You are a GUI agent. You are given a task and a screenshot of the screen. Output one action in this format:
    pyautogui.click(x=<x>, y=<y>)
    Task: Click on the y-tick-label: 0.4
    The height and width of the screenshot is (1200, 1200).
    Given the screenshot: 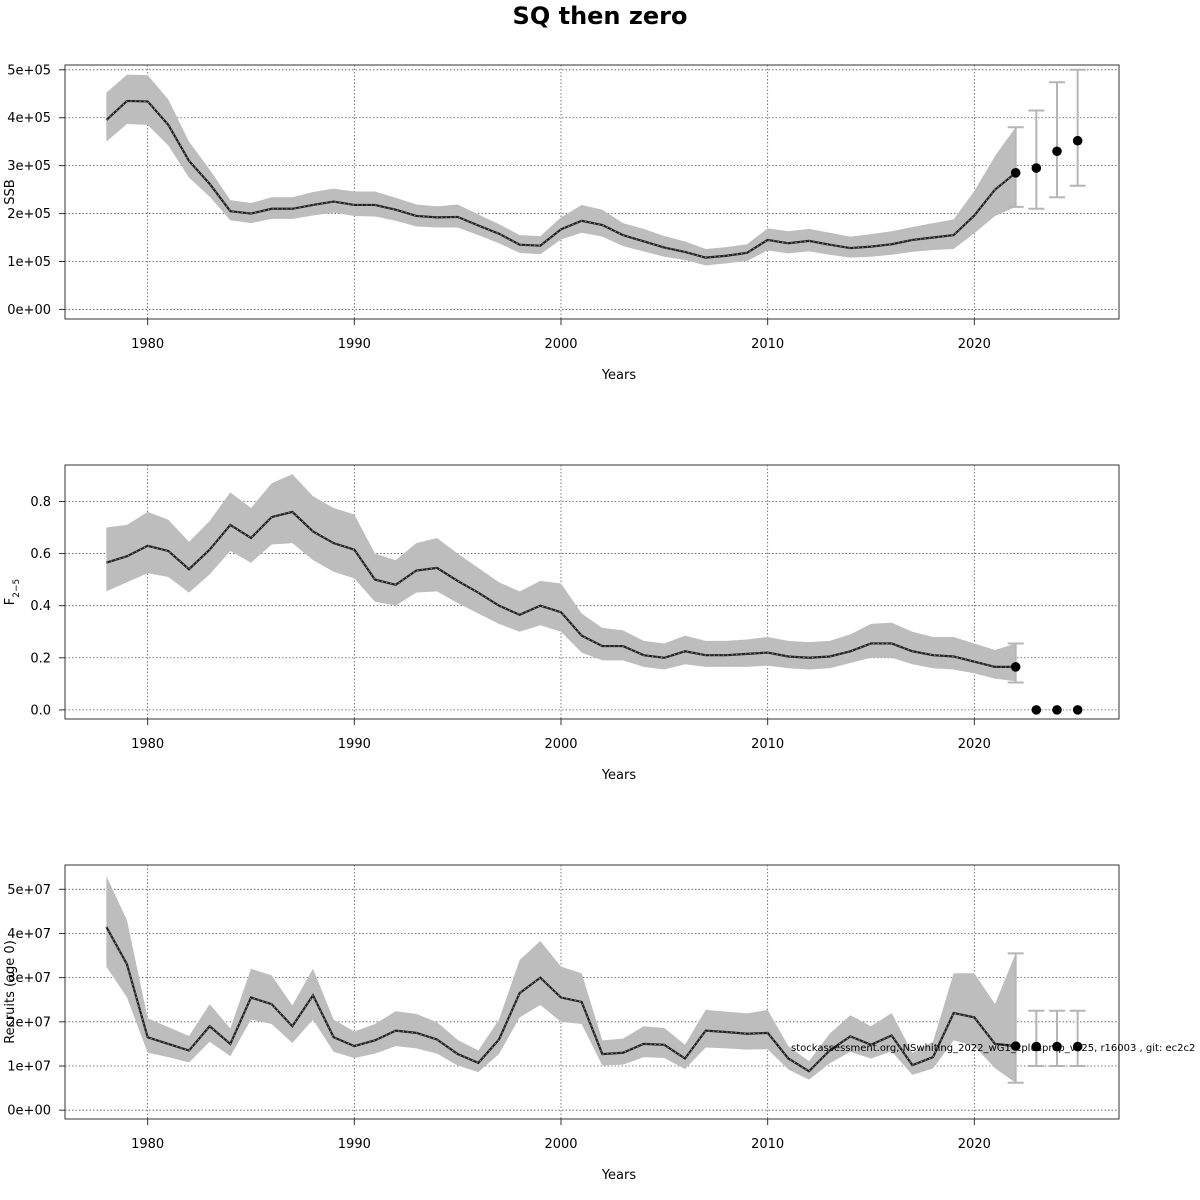 What is the action you would take?
    pyautogui.click(x=40, y=606)
    